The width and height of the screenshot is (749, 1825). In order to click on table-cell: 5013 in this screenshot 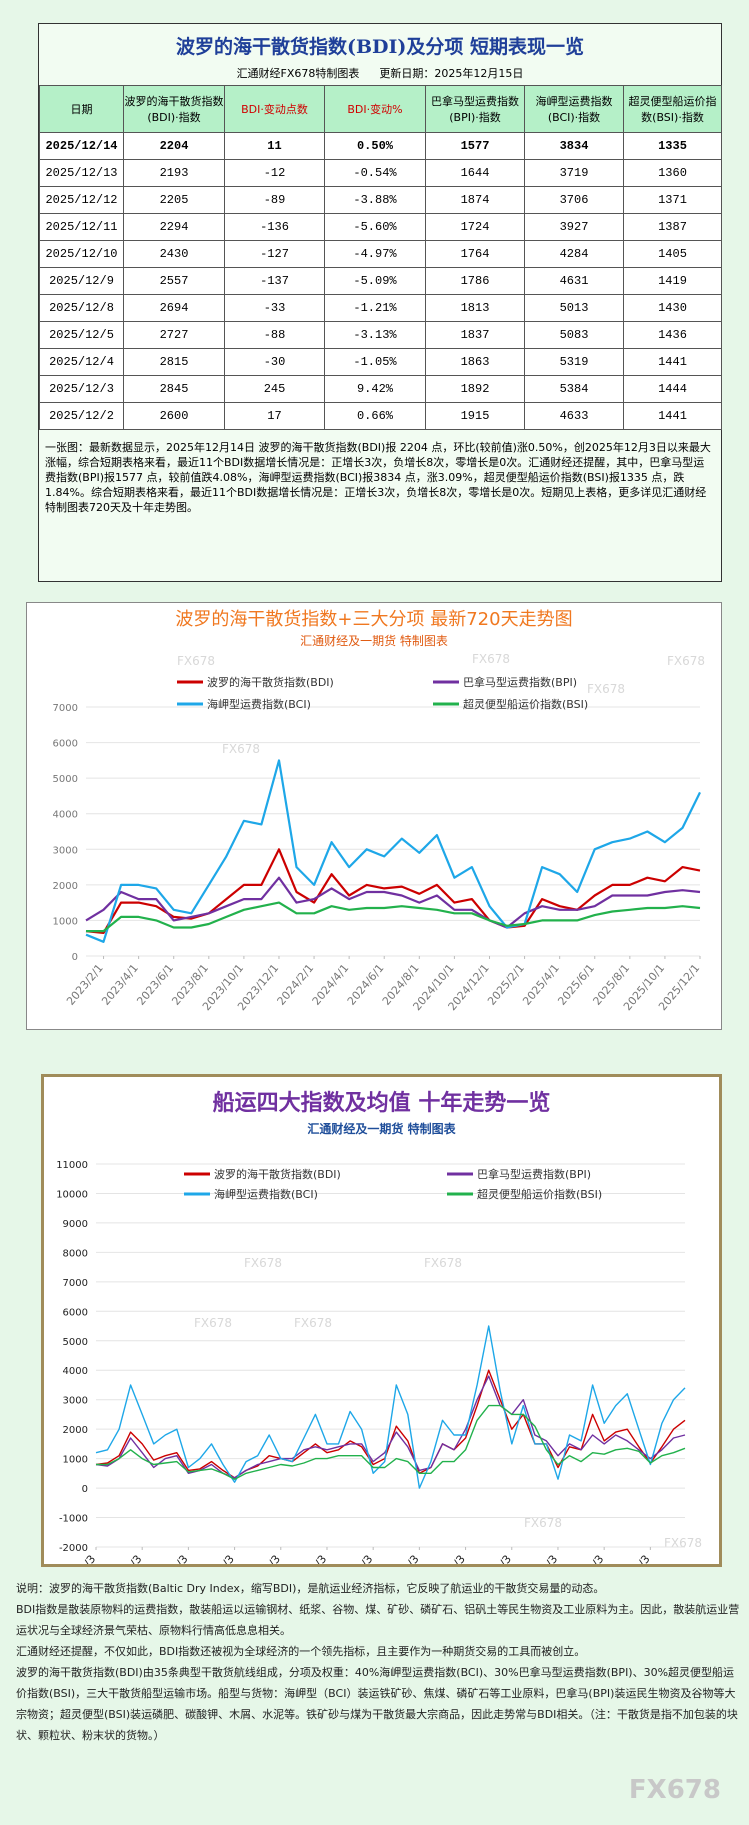, I will do `click(574, 308)`.